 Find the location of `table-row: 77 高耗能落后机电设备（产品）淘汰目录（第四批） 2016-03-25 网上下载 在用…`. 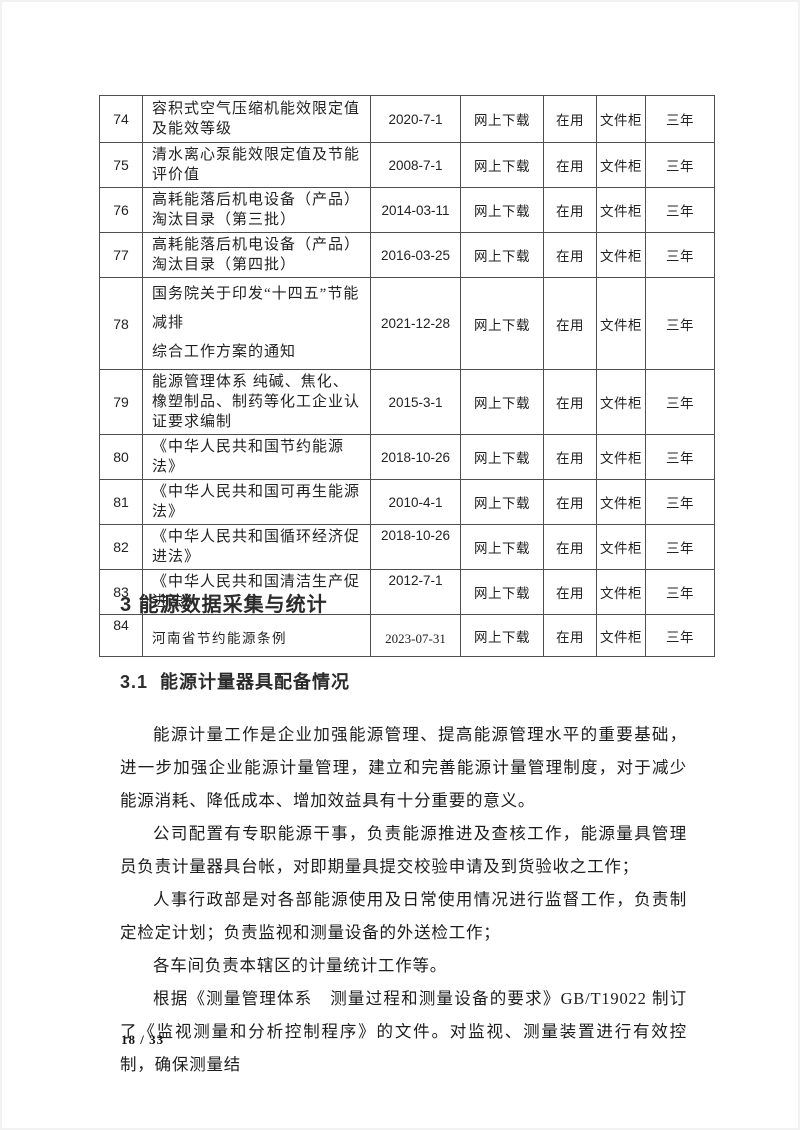

table-row: 77 高耗能落后机电设备（产品）淘汰目录（第四批） 2016-03-25 网上下载 在用… is located at coordinates (407, 255).